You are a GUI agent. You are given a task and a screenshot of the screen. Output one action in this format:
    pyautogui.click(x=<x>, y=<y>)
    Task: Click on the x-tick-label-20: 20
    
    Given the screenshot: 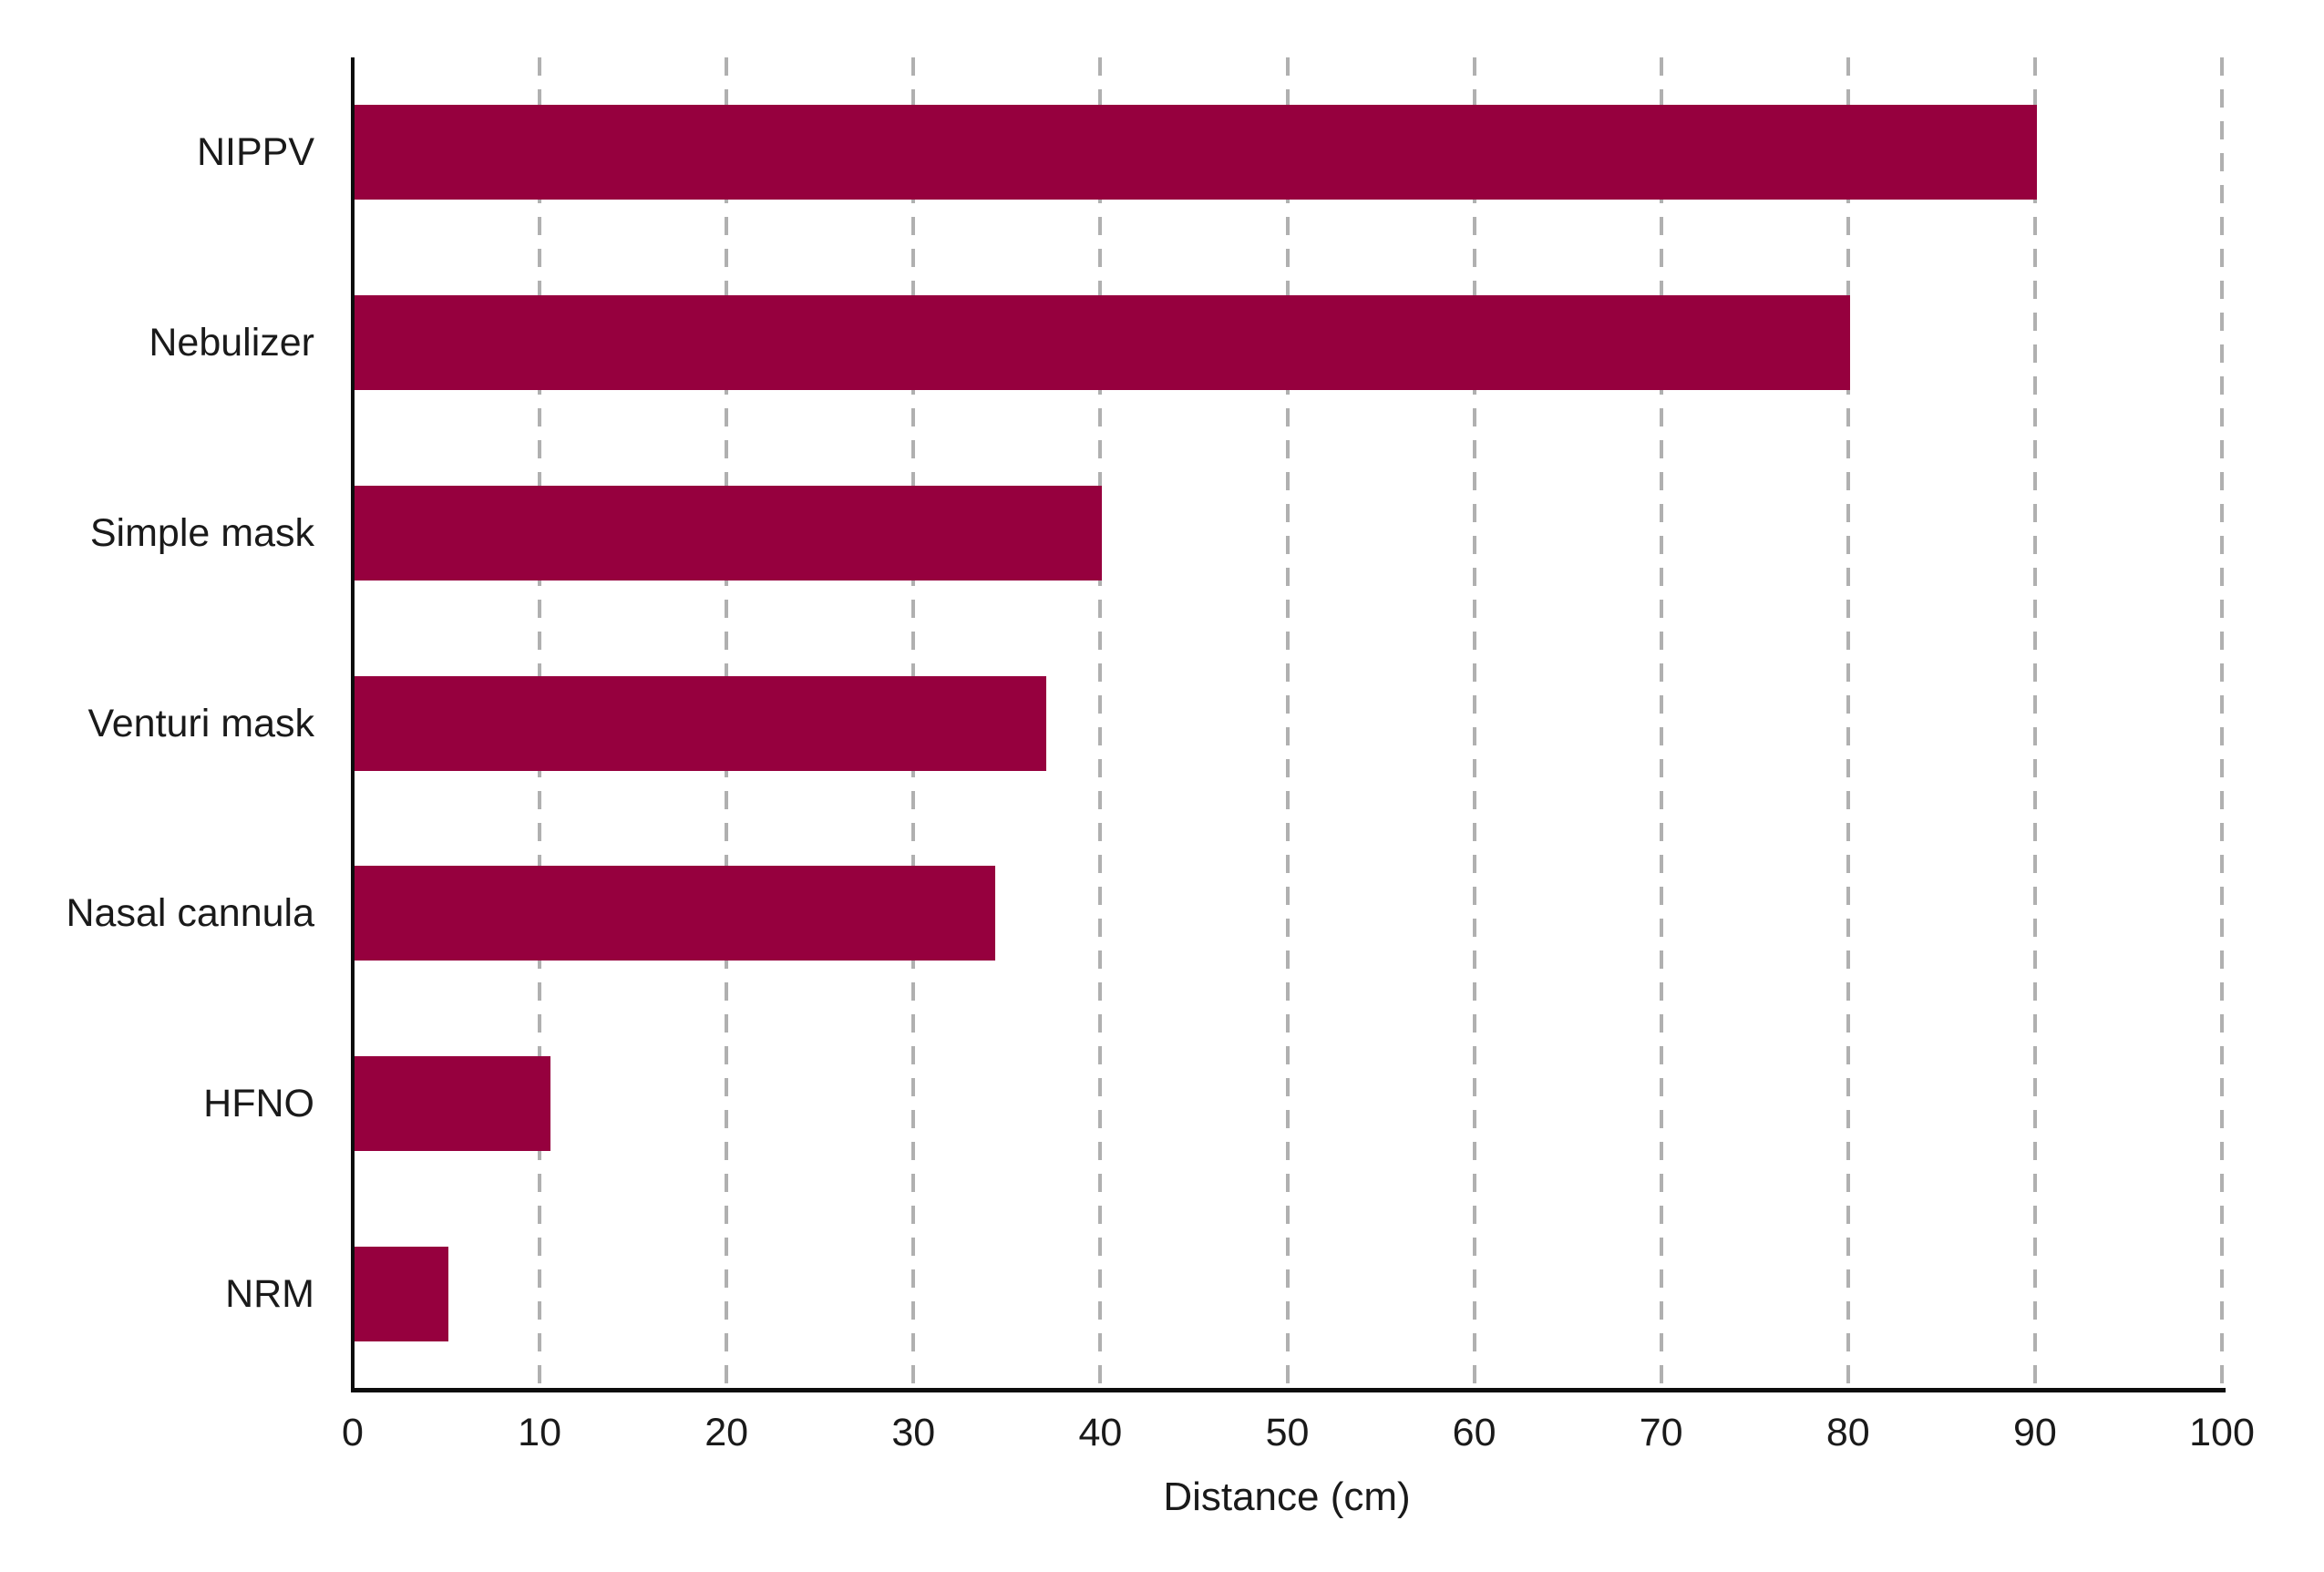 What is the action you would take?
    pyautogui.click(x=726, y=1432)
    